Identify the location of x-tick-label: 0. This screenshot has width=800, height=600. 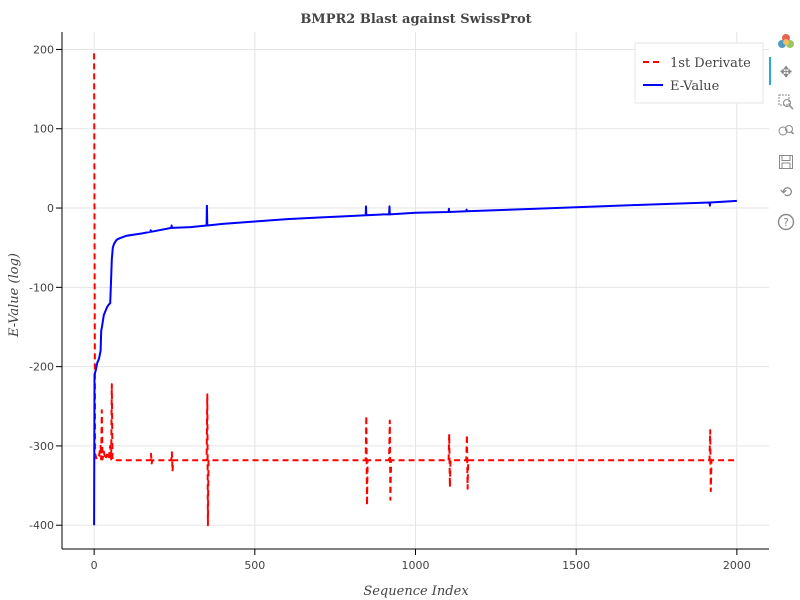
(94, 565).